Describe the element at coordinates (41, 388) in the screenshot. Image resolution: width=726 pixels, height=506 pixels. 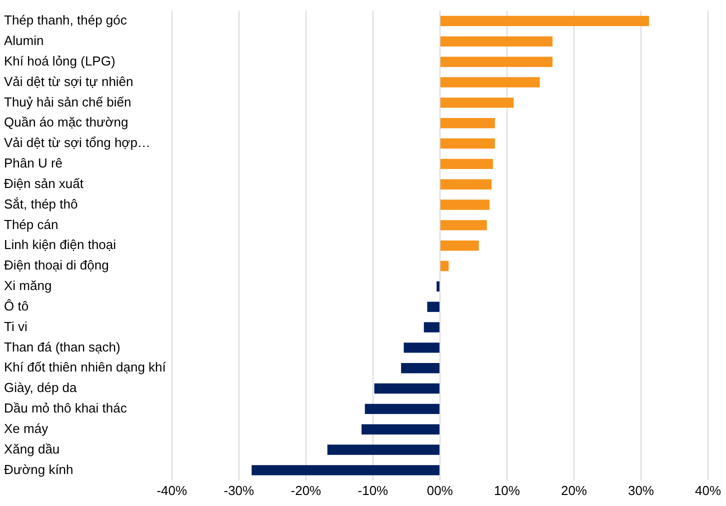
I see `y-tick-label: Giày, dép da` at that location.